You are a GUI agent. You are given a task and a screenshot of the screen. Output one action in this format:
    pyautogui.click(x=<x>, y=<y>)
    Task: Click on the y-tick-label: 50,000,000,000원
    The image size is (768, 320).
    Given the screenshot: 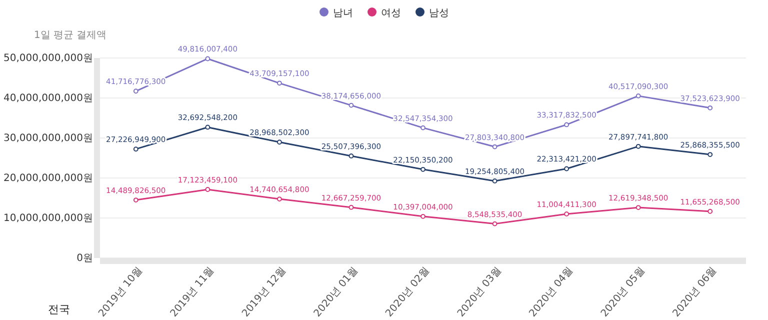 What is the action you would take?
    pyautogui.click(x=48, y=58)
    